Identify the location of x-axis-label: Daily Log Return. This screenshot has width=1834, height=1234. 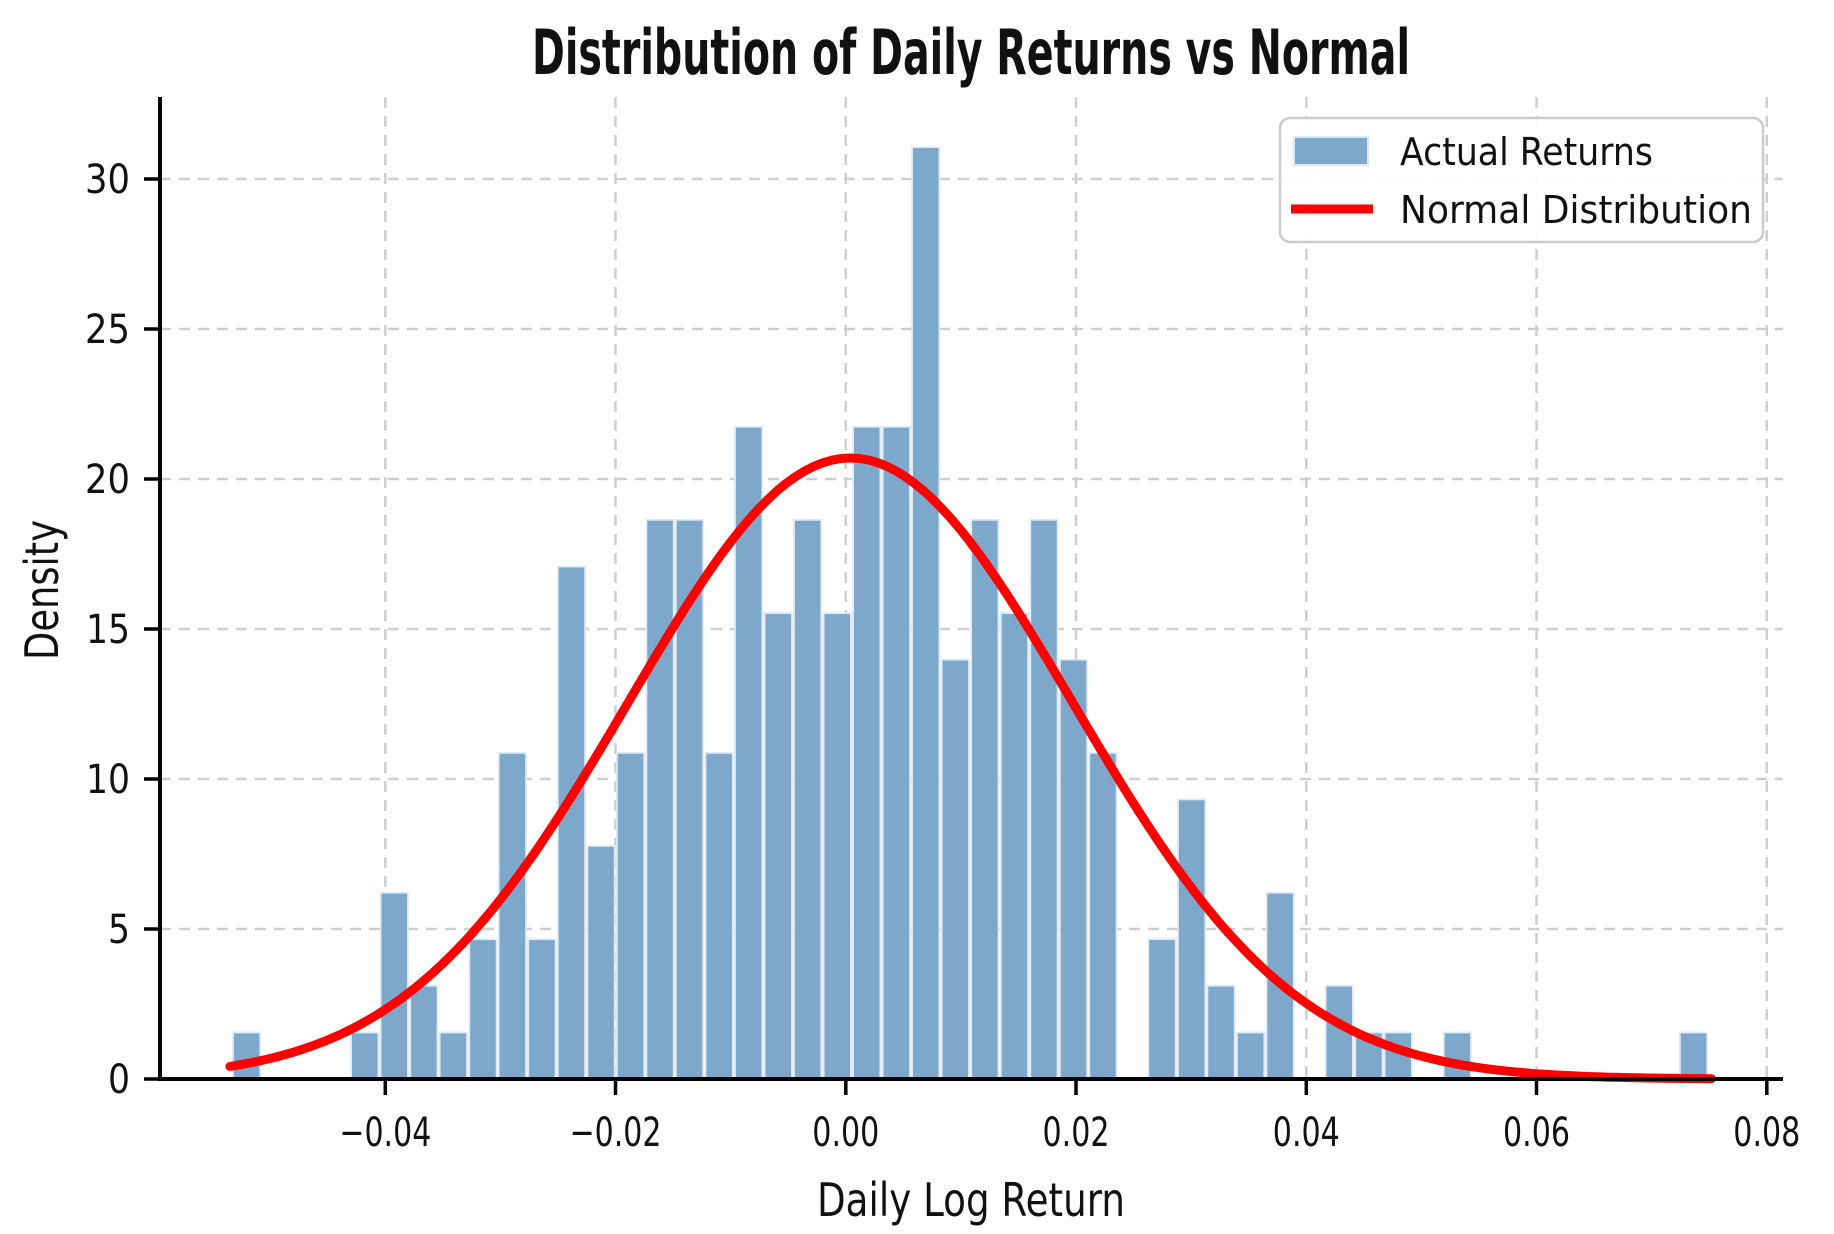
(971, 1200).